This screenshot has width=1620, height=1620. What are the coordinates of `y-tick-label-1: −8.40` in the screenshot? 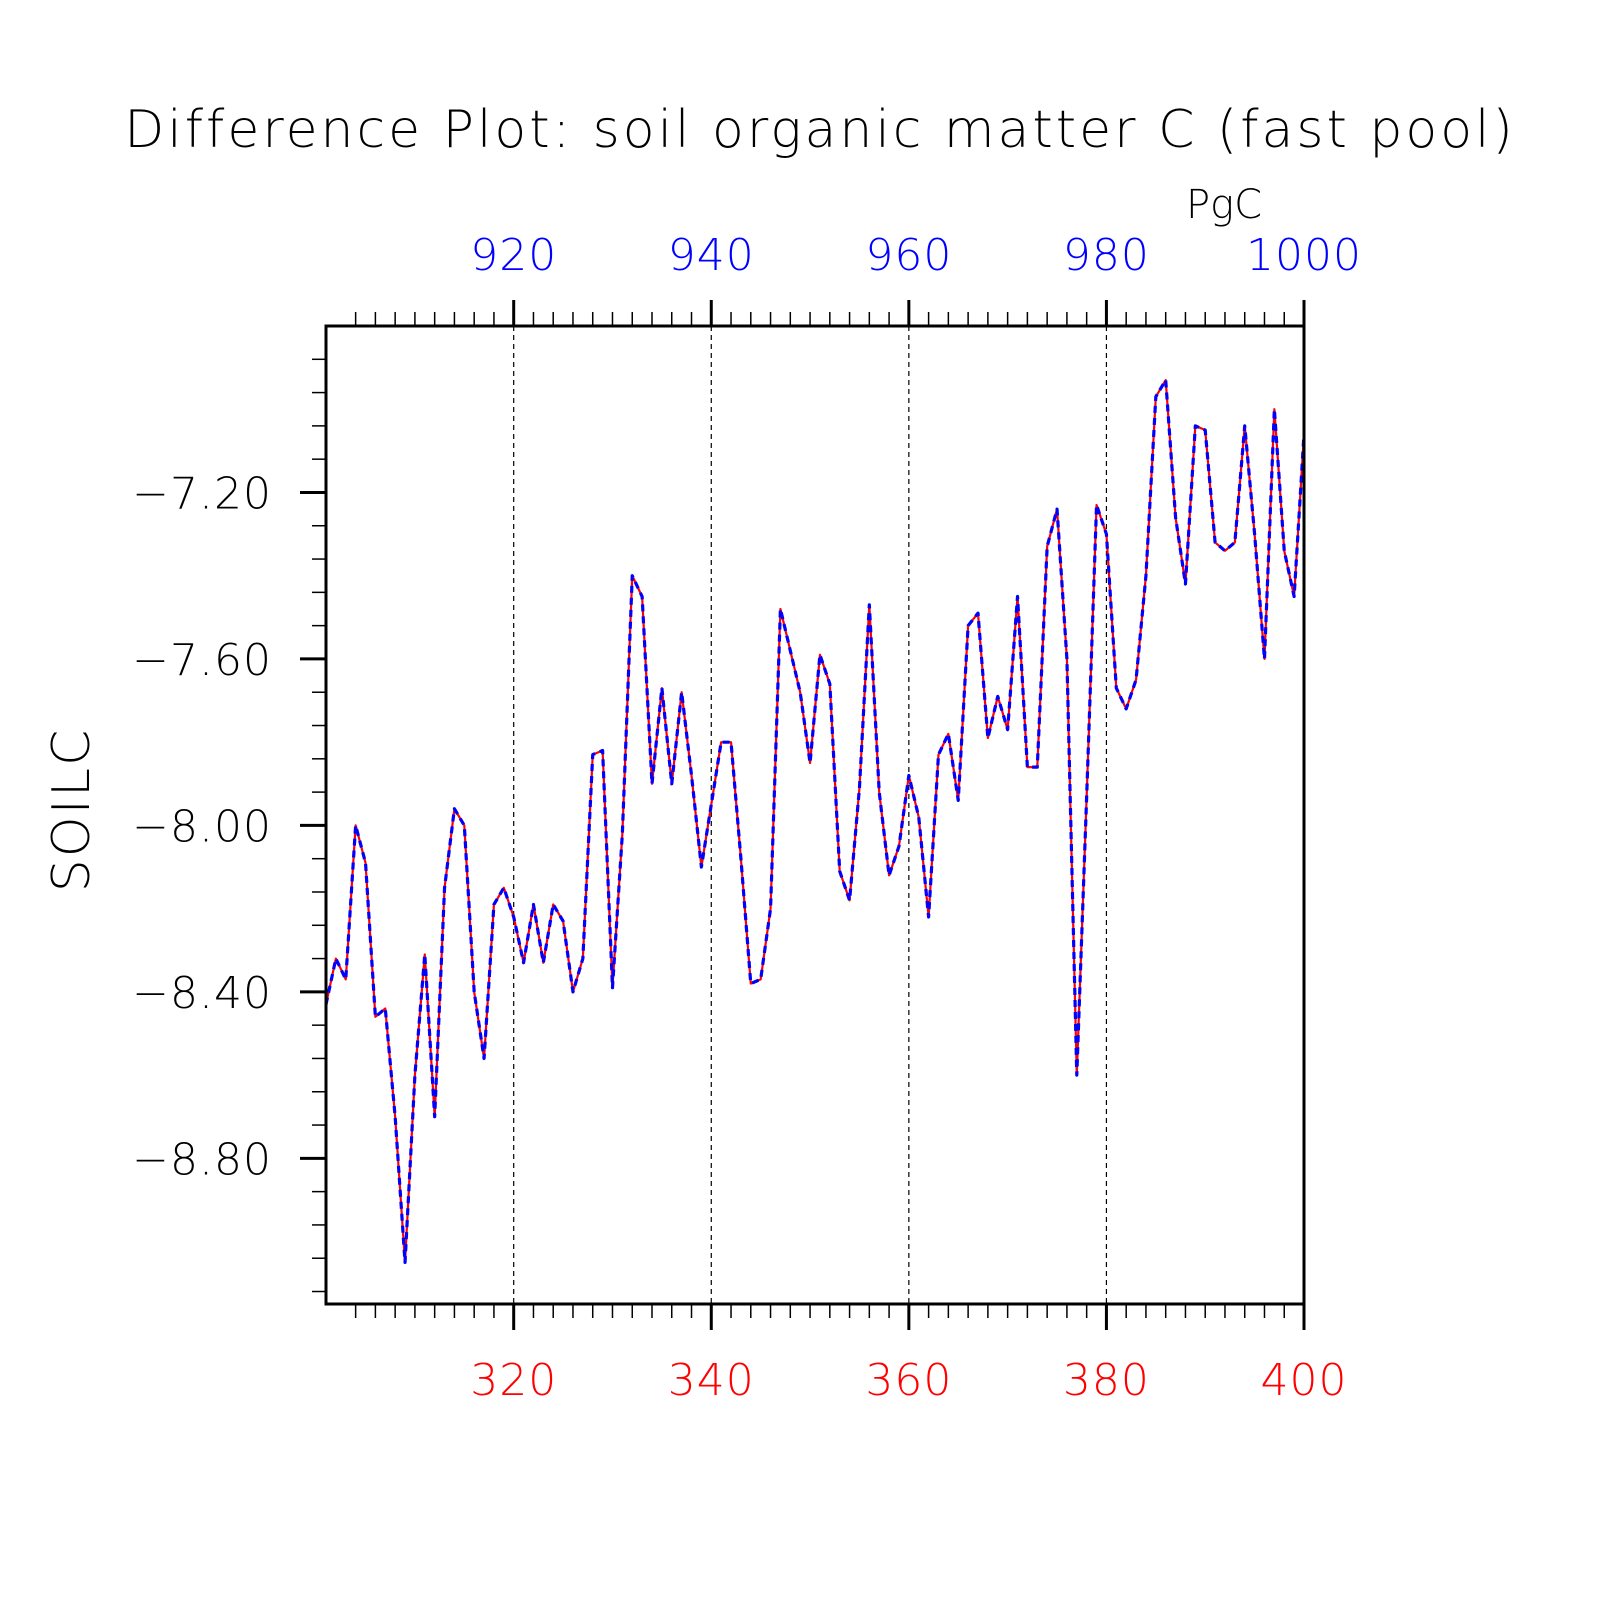 It's located at (202, 993).